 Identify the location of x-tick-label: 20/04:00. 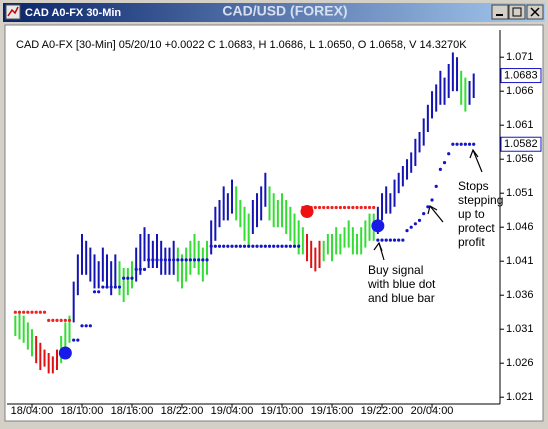
(432, 411).